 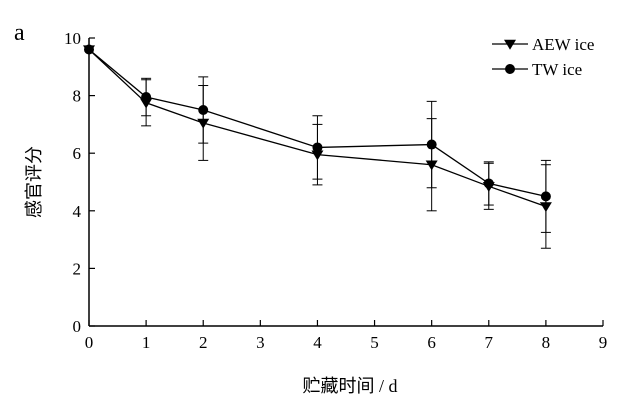 I want to click on y-tick-label: 4, so click(x=77, y=211).